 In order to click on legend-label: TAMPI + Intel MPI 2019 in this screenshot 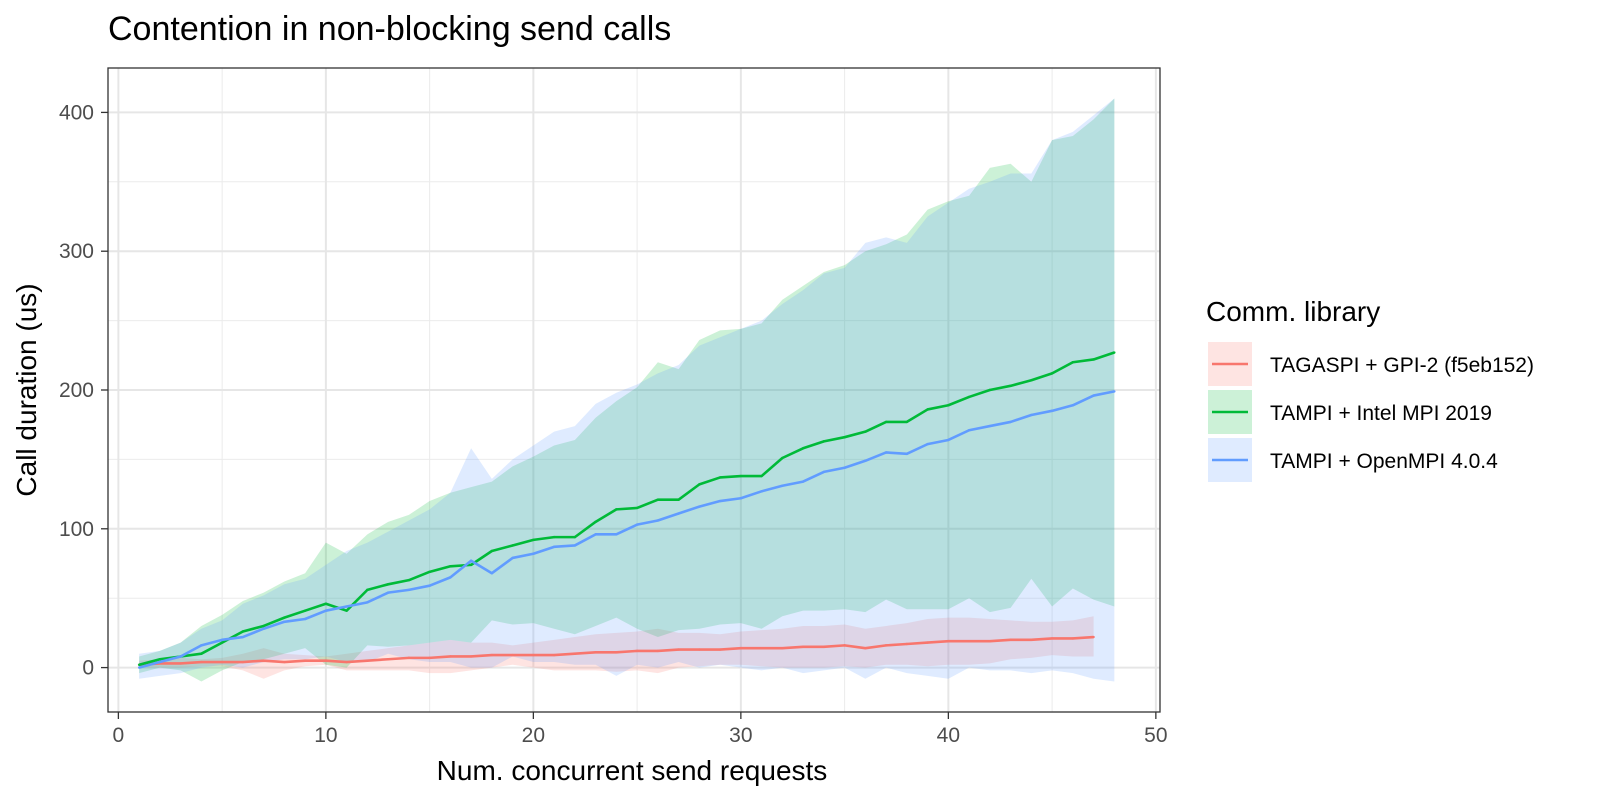, I will do `click(1381, 413)`.